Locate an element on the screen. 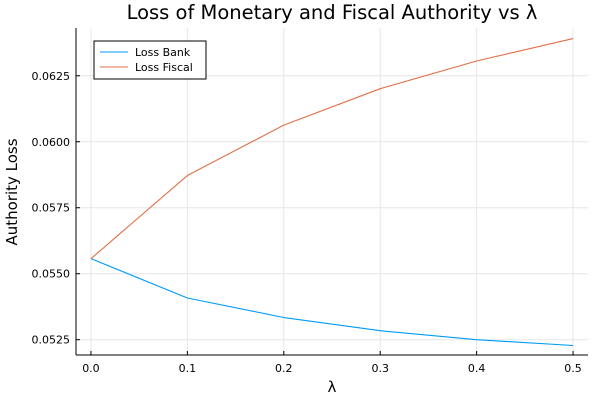  legend-box is located at coordinates (150, 60).